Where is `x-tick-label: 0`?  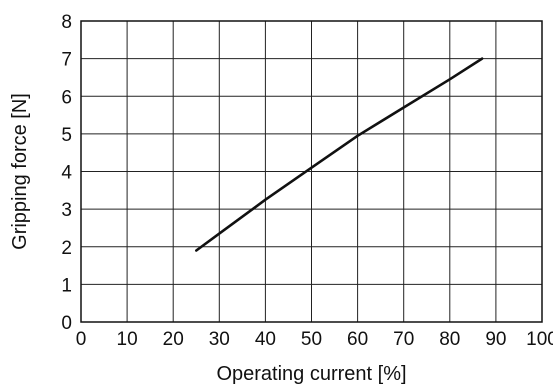 x-tick-label: 0 is located at coordinates (81, 339).